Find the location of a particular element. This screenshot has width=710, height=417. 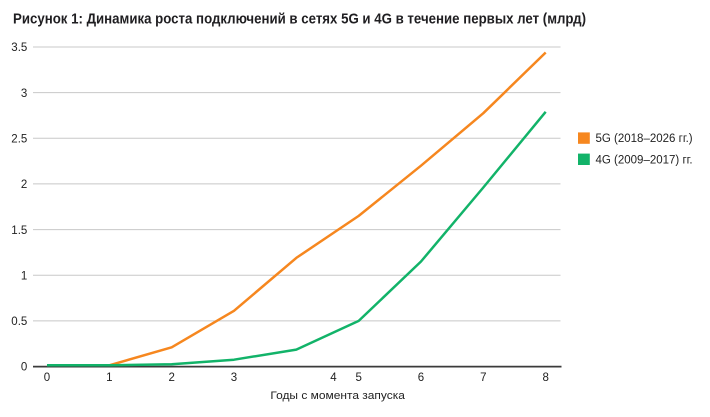

svg-text: 1.5 is located at coordinates (19, 231).